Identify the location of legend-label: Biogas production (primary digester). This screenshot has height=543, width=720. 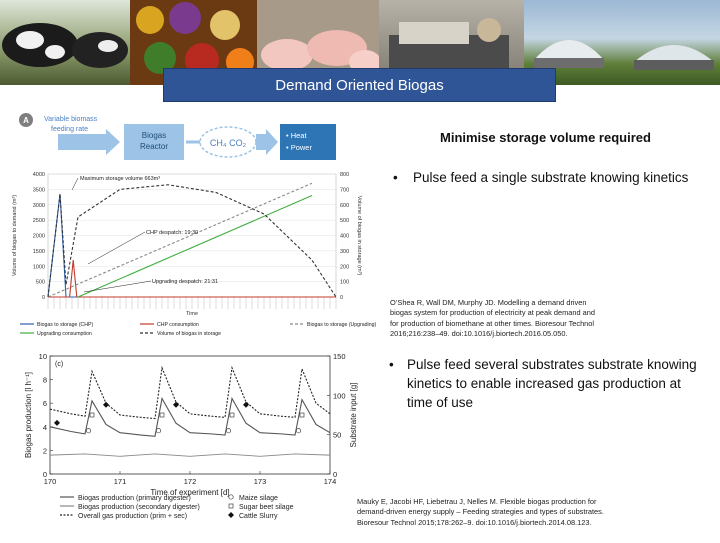
(134, 498).